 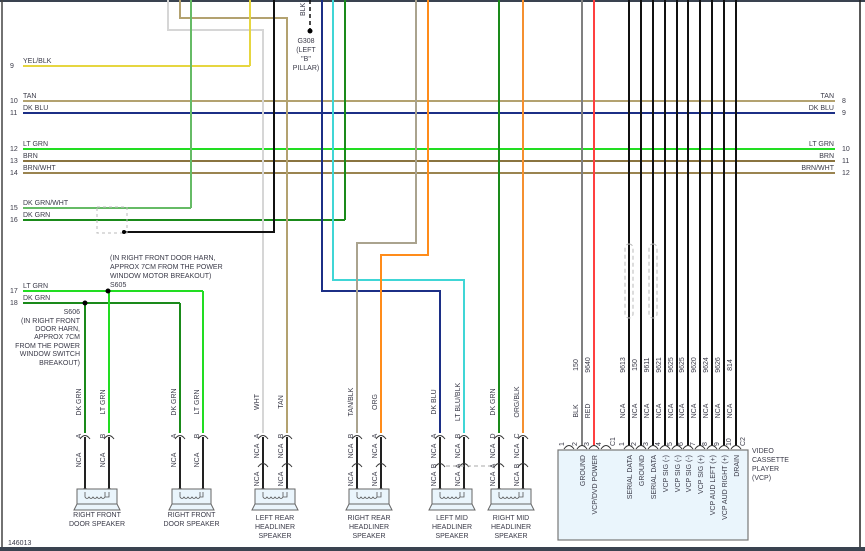 I want to click on speaker-icon, so click(x=191, y=496).